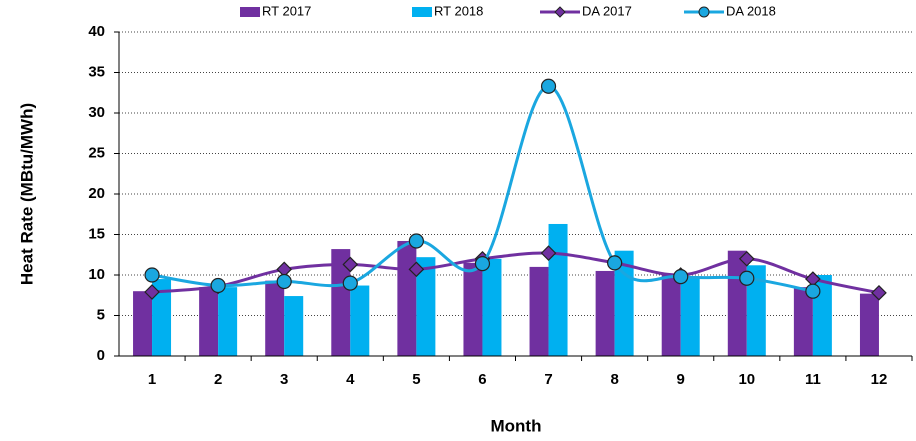 The height and width of the screenshot is (441, 916). Describe the element at coordinates (416, 379) in the screenshot. I see `x-tick-label: 5` at that location.